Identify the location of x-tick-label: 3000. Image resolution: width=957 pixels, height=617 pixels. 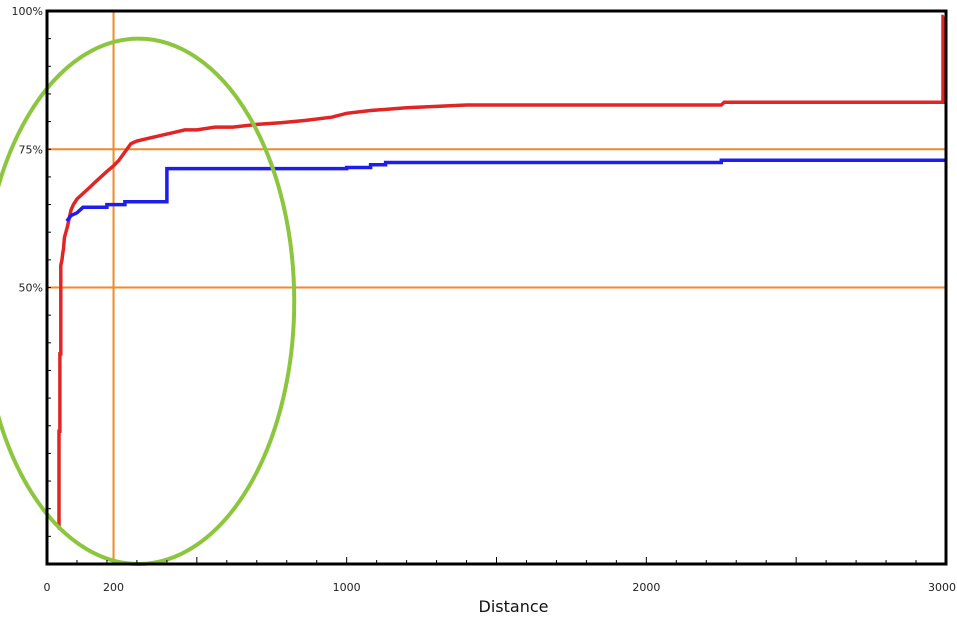
(942, 587).